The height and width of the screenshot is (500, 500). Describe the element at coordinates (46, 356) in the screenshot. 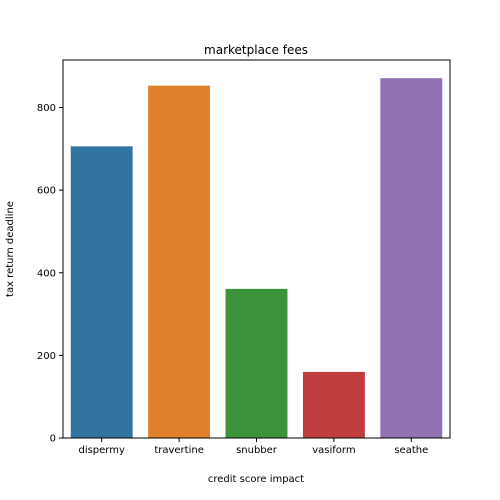

I see `y-tick-label: 200` at that location.